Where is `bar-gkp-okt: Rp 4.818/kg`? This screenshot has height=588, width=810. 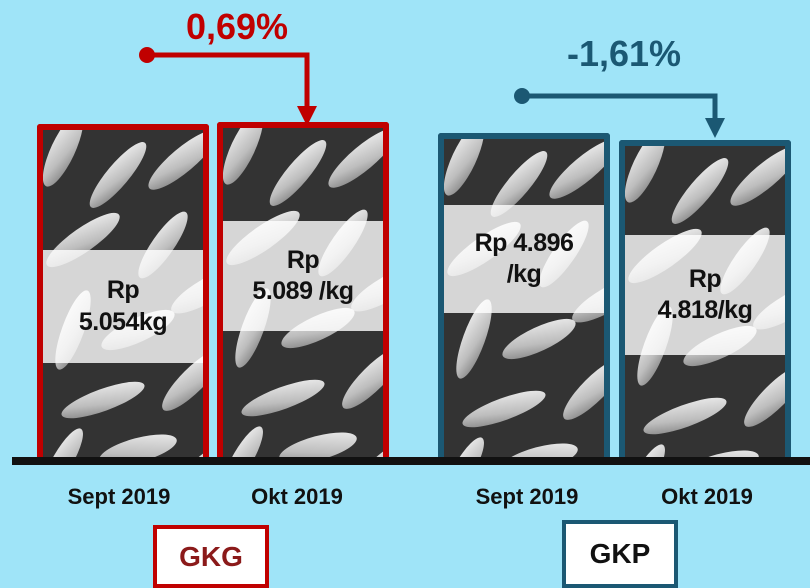 bar-gkp-okt: Rp 4.818/kg is located at coordinates (705, 299).